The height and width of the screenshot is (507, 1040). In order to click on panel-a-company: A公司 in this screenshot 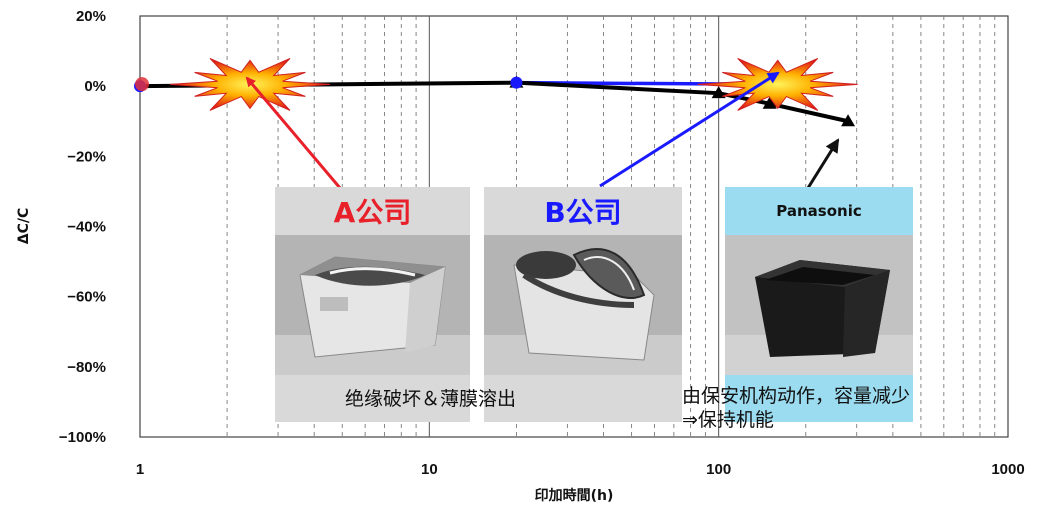, I will do `click(372, 304)`.